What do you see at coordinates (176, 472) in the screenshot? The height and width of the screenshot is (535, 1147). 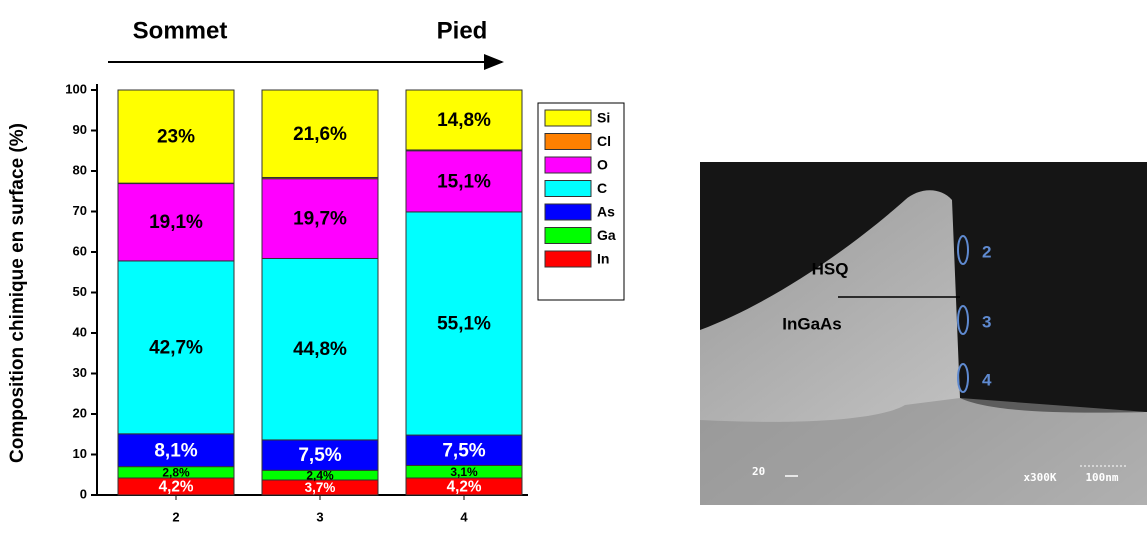 I see `value-label: 2,8%` at bounding box center [176, 472].